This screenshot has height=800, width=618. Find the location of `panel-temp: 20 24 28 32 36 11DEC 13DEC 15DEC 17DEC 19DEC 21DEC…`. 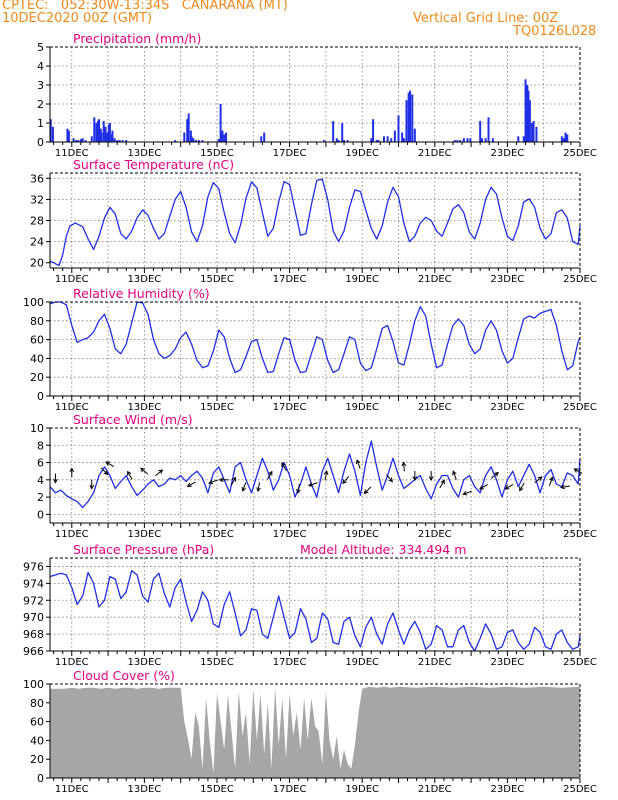

panel-temp: 20 24 28 32 36 11DEC 13DEC 15DEC 17DEC 19DEC 21DEC… is located at coordinates (313, 221).